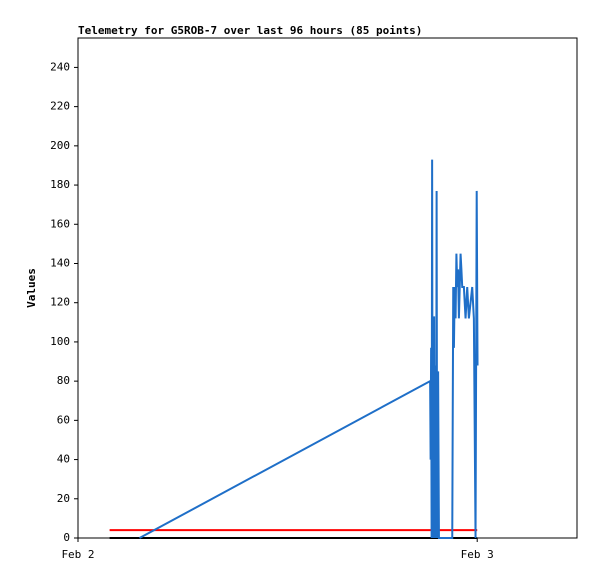  I want to click on y-tick-label: 20, so click(63, 498).